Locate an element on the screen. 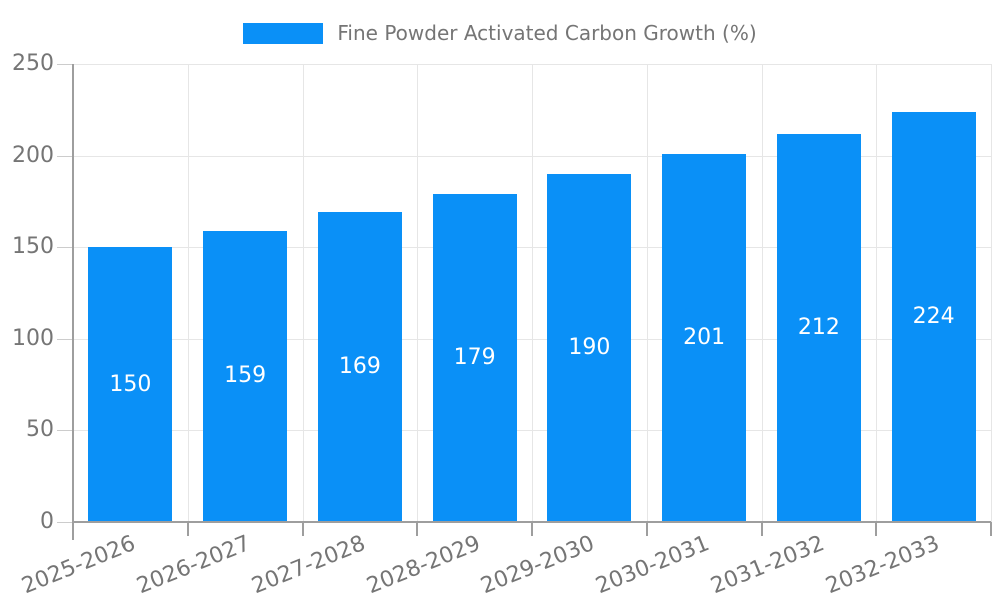  chart-legend: Fine Powder Activated Carbon Growth (%) is located at coordinates (500, 33).